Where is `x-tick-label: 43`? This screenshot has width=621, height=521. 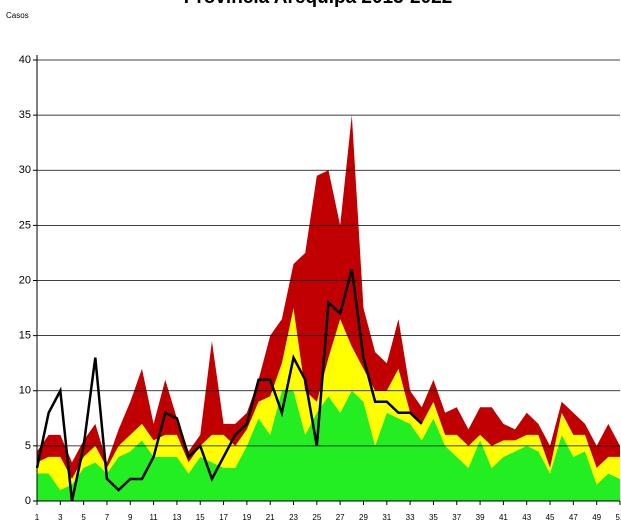
x-tick-label: 43 is located at coordinates (526, 517).